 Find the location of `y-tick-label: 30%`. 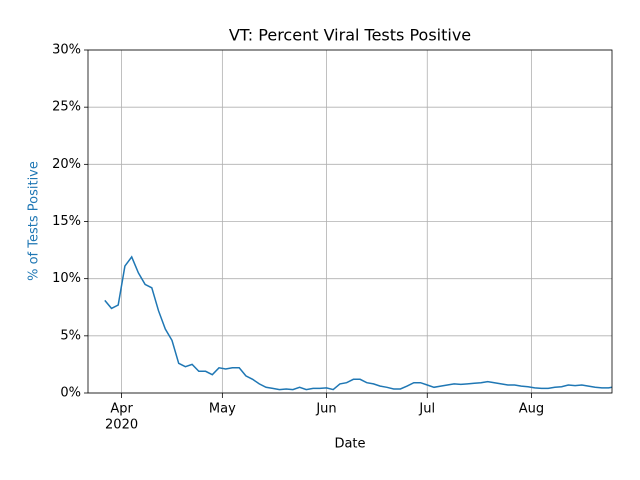

y-tick-label: 30% is located at coordinates (66, 50).